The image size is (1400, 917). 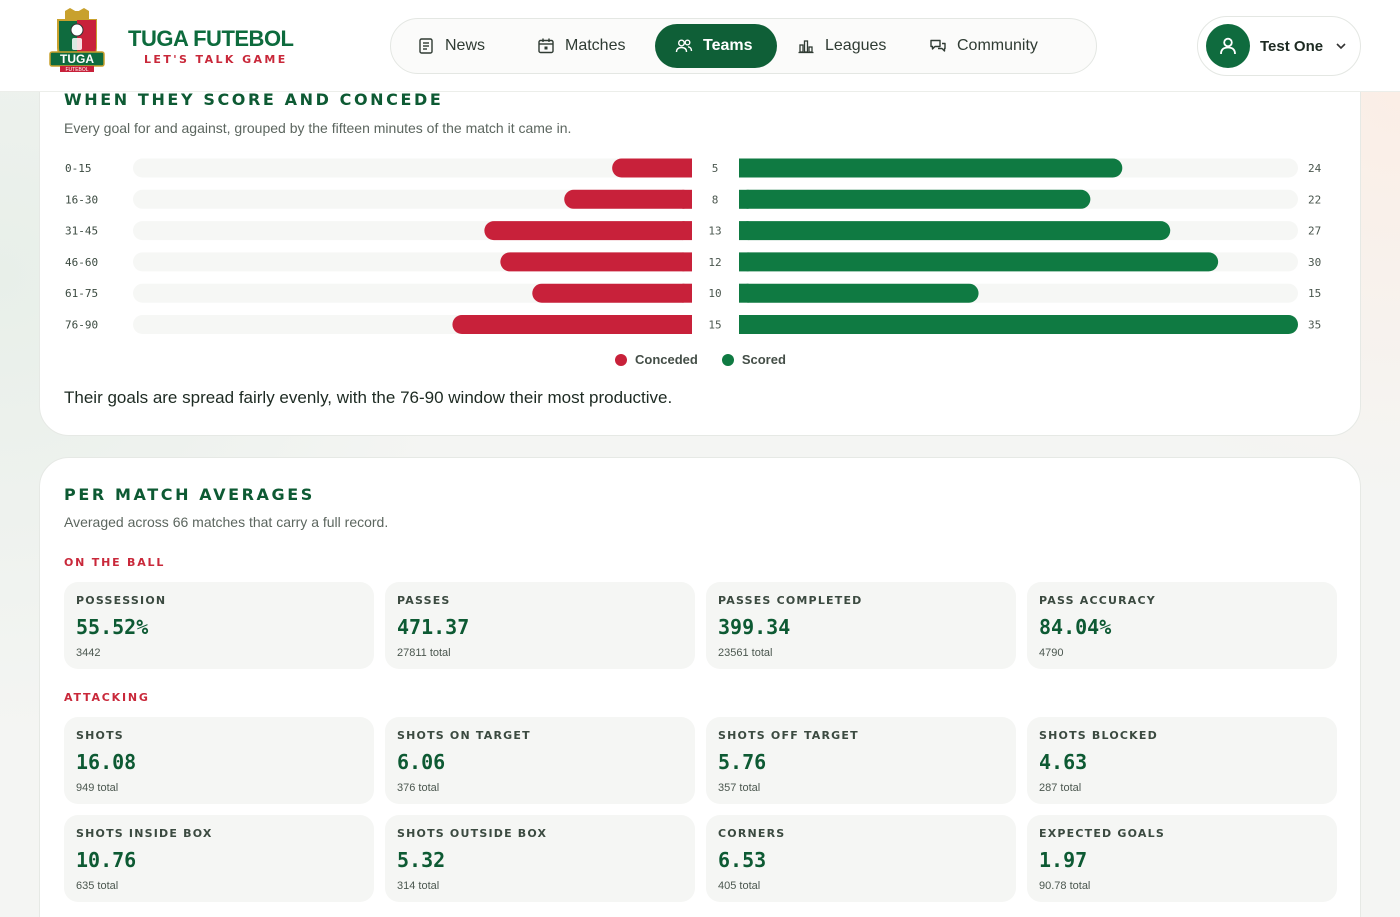 What do you see at coordinates (100, 735) in the screenshot?
I see `stat-name: SHOTS` at bounding box center [100, 735].